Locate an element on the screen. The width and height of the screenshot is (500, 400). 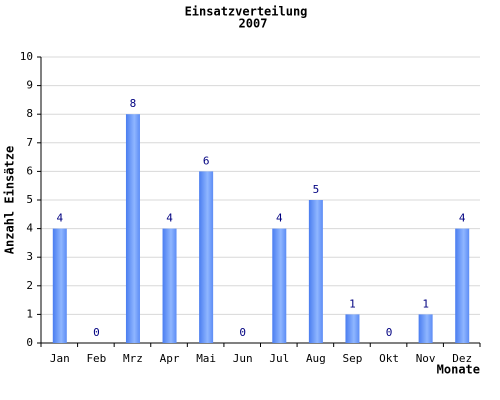
x-tick-label: Mrz is located at coordinates (133, 358).